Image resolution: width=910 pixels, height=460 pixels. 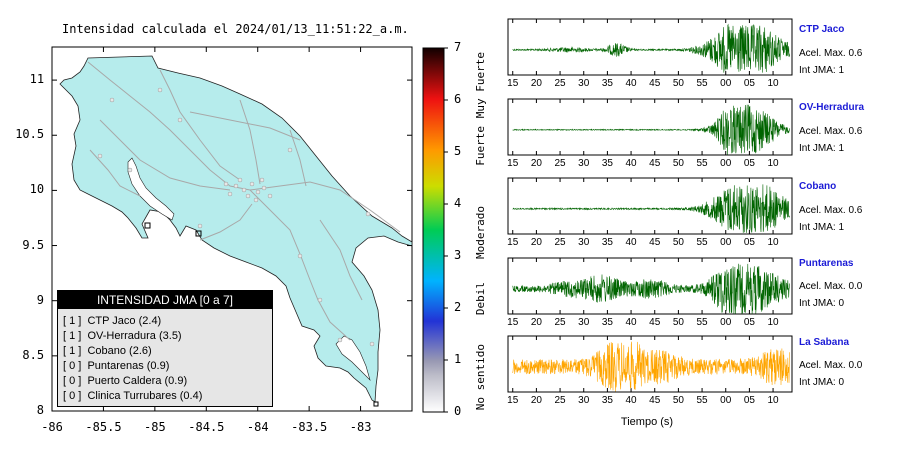 I want to click on colorbar-tick-label: 5, so click(x=458, y=151).